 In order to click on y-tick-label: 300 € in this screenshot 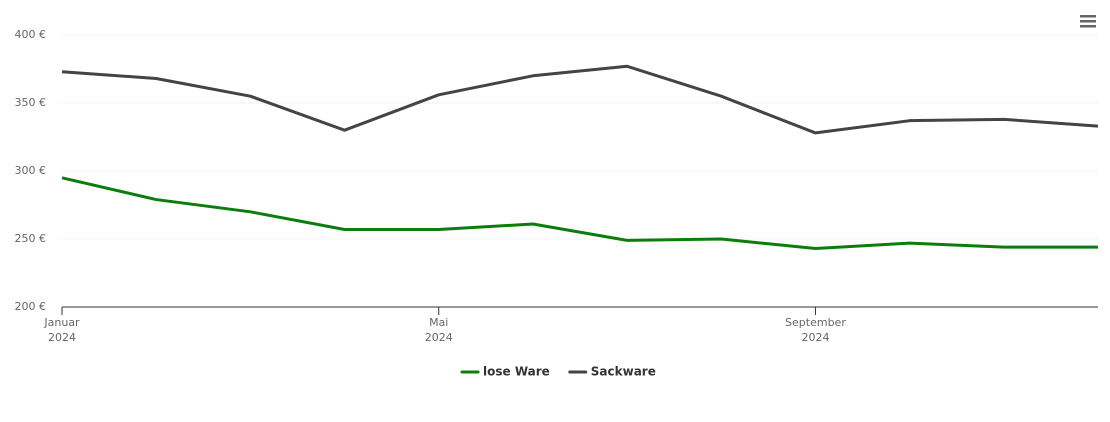, I will do `click(31, 170)`.